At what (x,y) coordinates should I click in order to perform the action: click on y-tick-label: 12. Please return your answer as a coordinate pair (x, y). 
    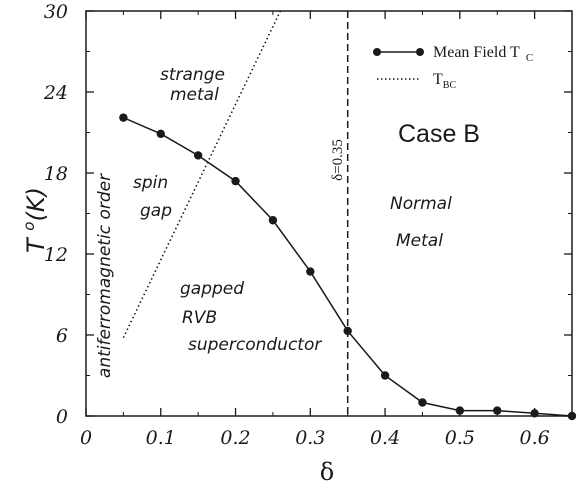
    Looking at the image, I should click on (56, 255).